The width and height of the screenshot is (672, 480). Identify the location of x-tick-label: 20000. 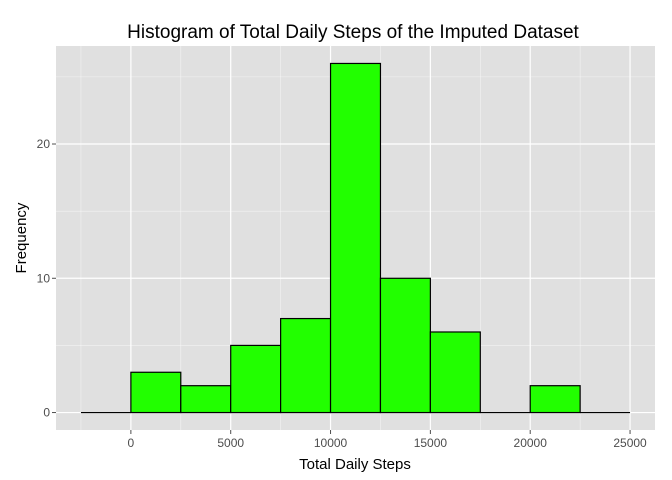
(531, 443).